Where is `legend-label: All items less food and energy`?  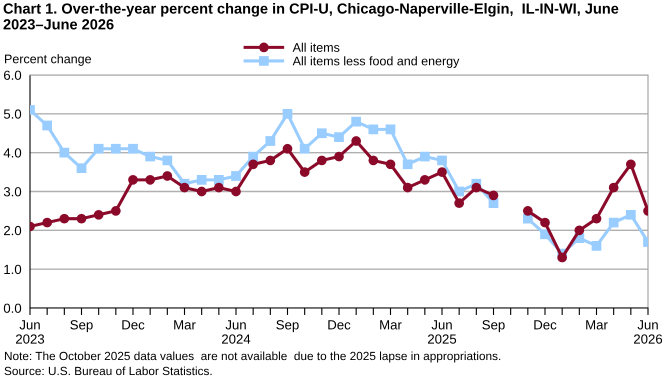
legend-label: All items less food and energy is located at coordinates (376, 62).